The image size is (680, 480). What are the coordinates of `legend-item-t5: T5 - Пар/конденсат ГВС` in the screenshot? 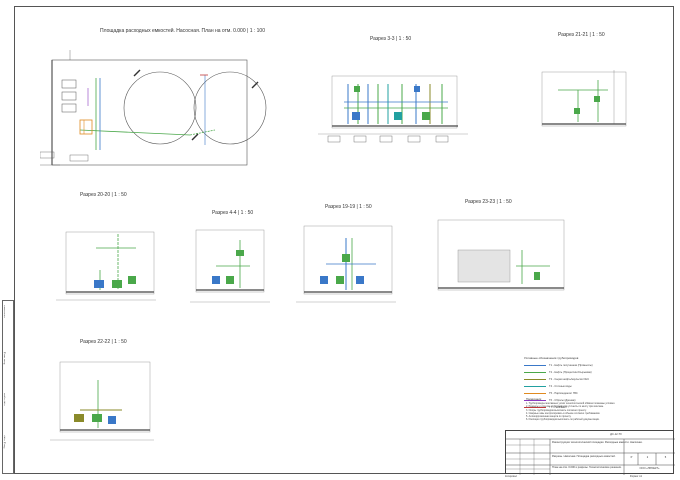 It's located at (559, 393).